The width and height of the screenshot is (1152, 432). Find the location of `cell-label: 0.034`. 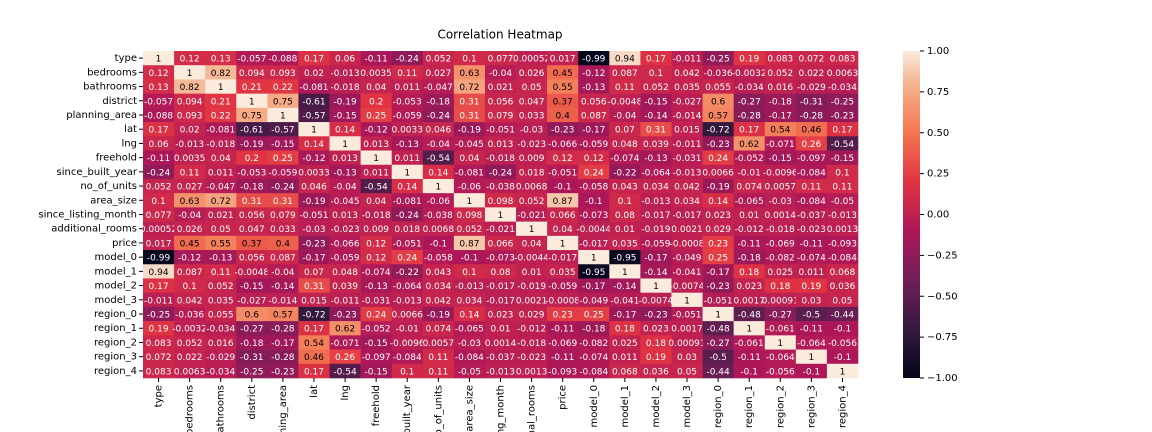

cell-label: 0.034 is located at coordinates (438, 287).